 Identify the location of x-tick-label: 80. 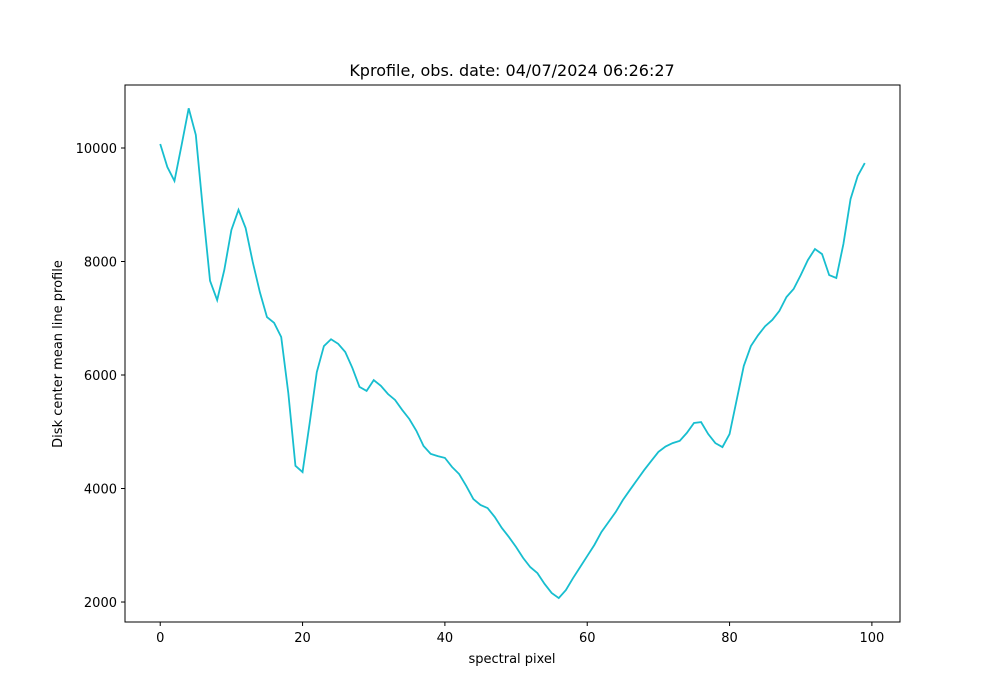
(729, 638).